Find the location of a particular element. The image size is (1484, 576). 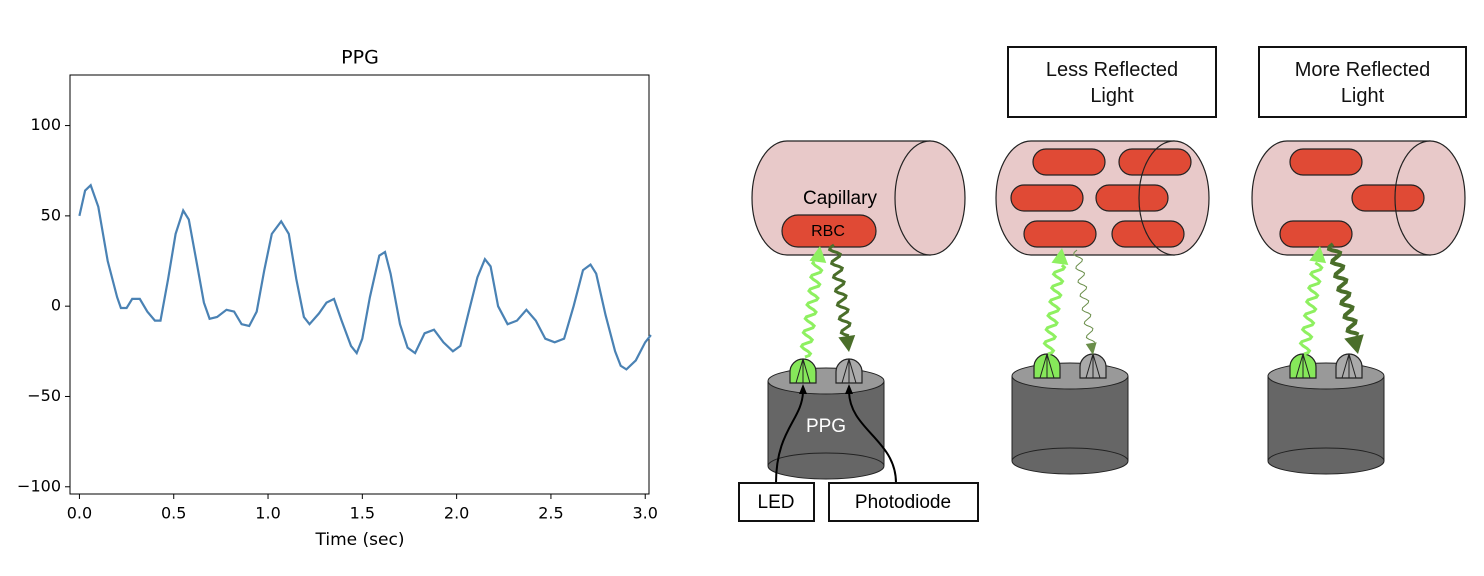

x-tick-label: 3.0 is located at coordinates (645, 513).